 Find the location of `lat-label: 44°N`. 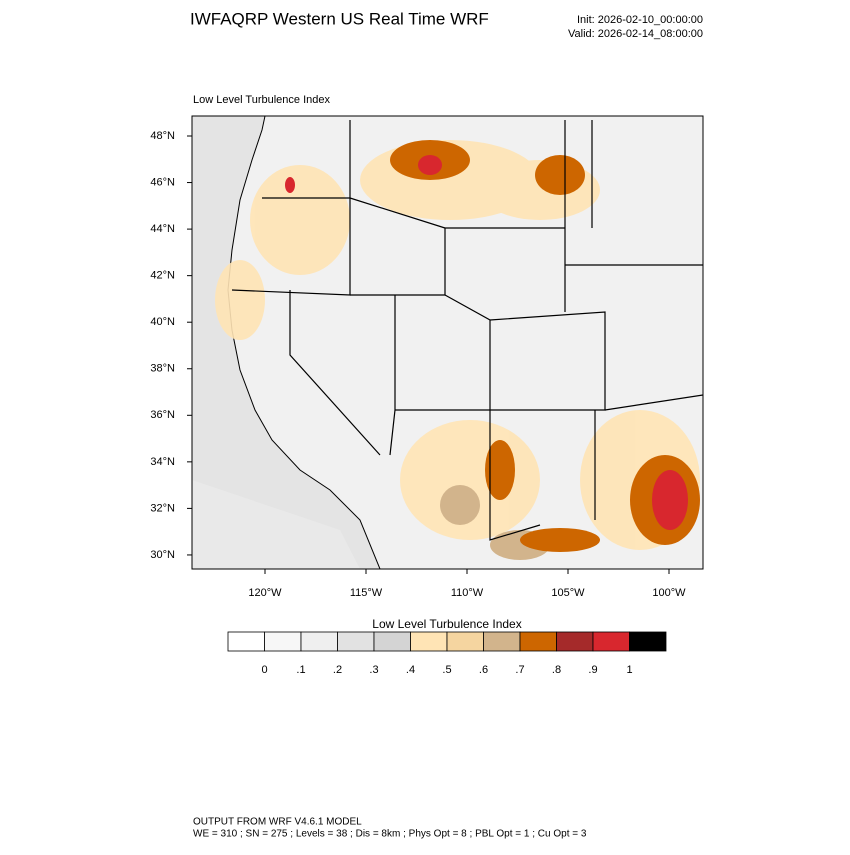

lat-label: 44°N is located at coordinates (162, 229).